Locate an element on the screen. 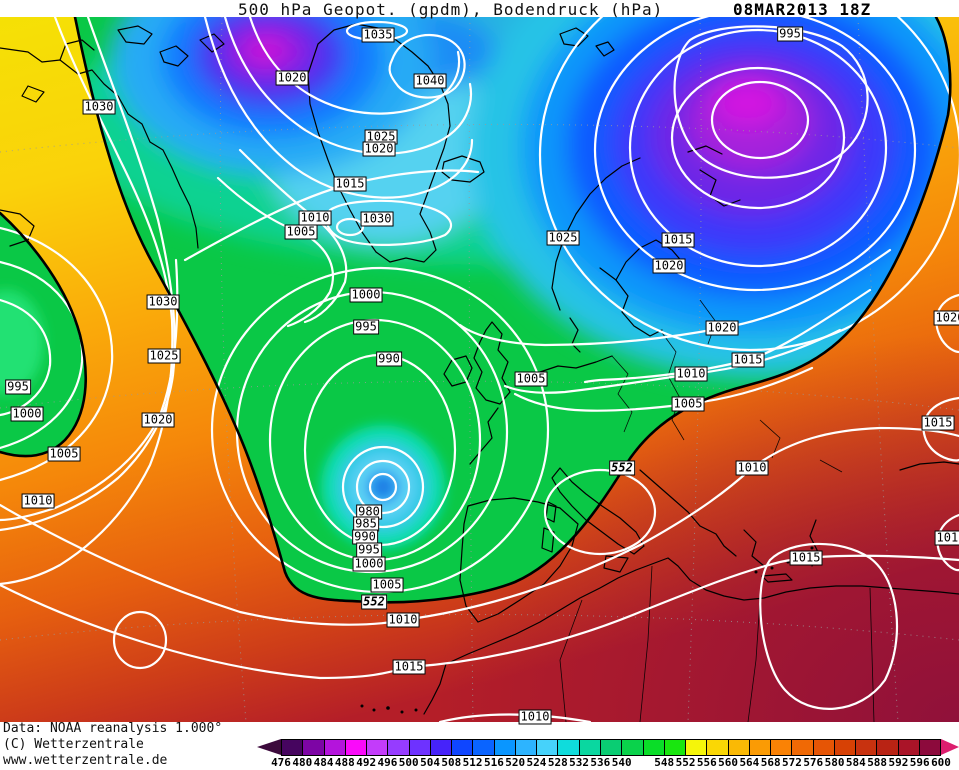  colorbar-tick: 572 is located at coordinates (792, 762).